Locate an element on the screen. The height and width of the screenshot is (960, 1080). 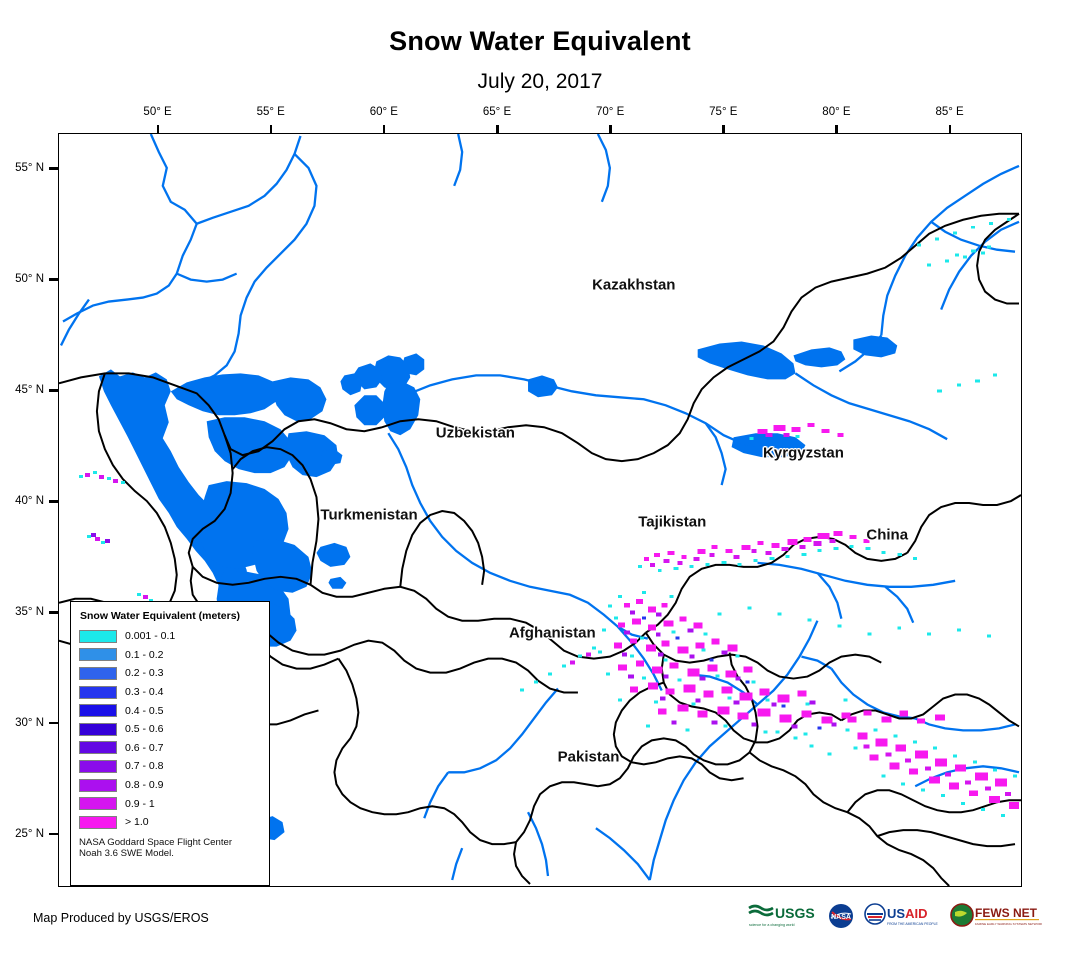
page-title: Snow Water Equivalent is located at coordinates (540, 41).